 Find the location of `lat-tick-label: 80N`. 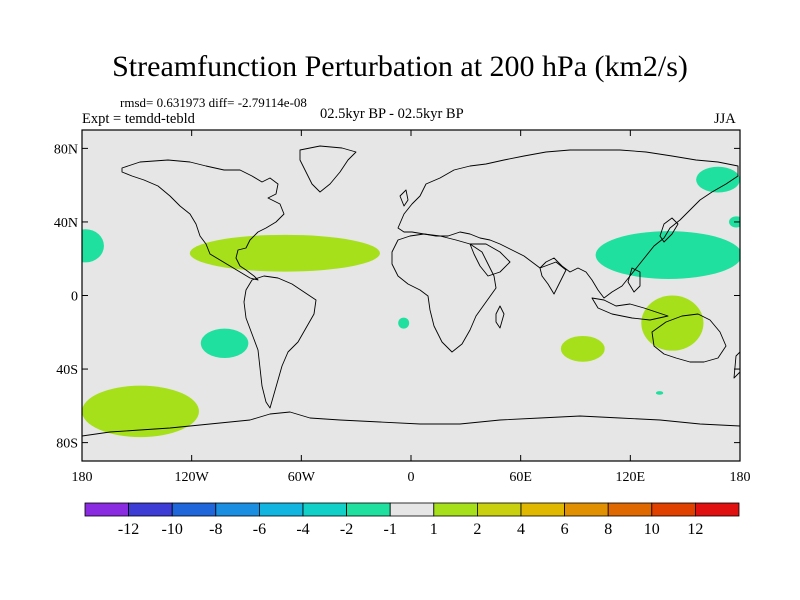

lat-tick-label: 80N is located at coordinates (66, 149).